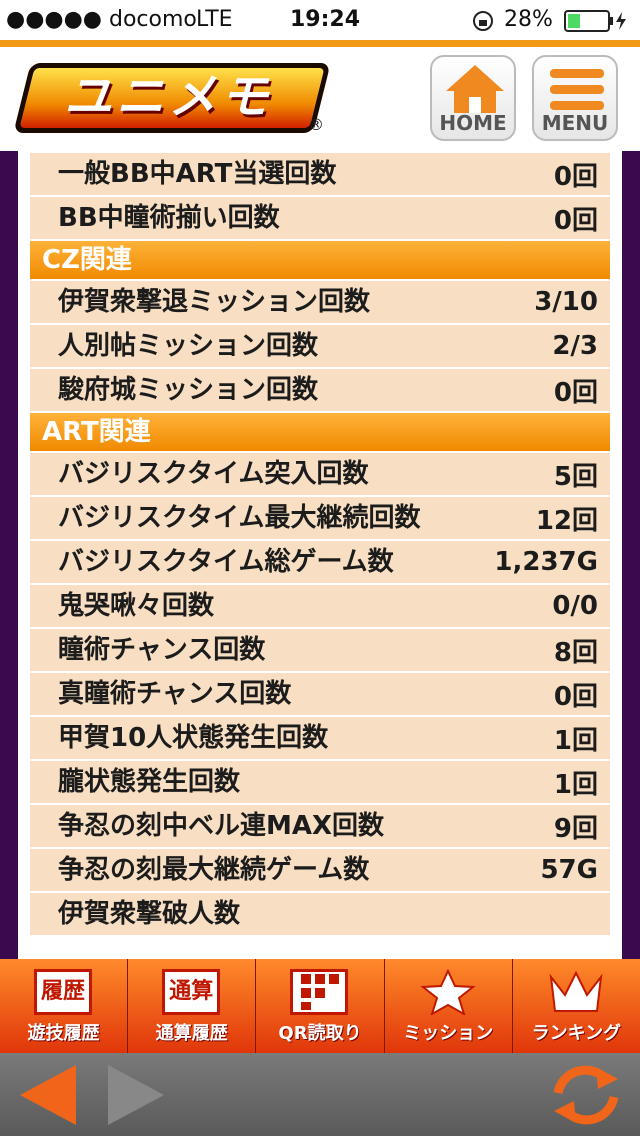 This screenshot has width=640, height=1140. I want to click on status-bar: ●●●●● docomo LTE 19:24 28%, so click(320, 20).